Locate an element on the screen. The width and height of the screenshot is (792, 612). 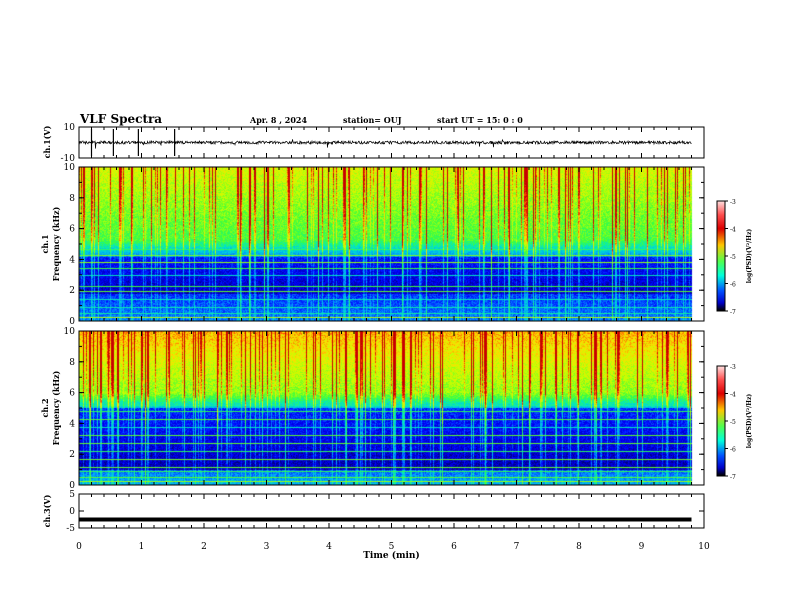
ch2-frequency-ylabel: Frequency (kHz) is located at coordinates (56, 407).